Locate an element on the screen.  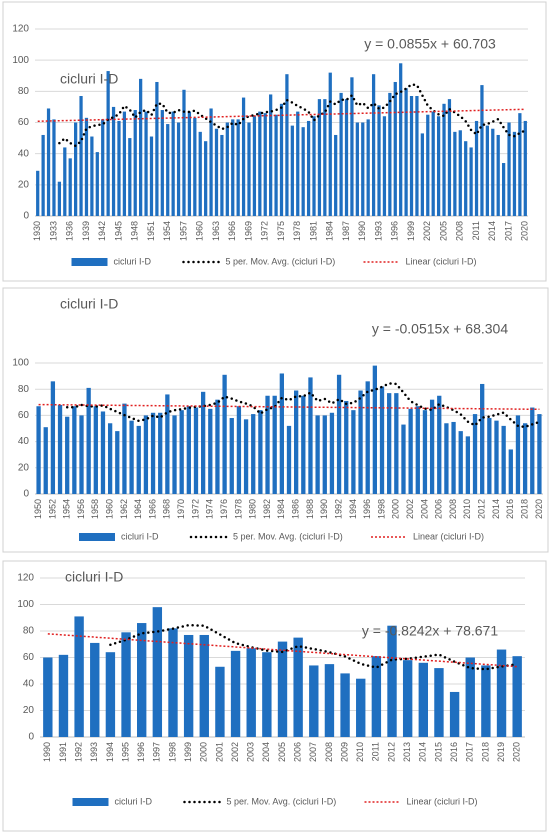
x-tick-label: 2012 is located at coordinates (482, 509).